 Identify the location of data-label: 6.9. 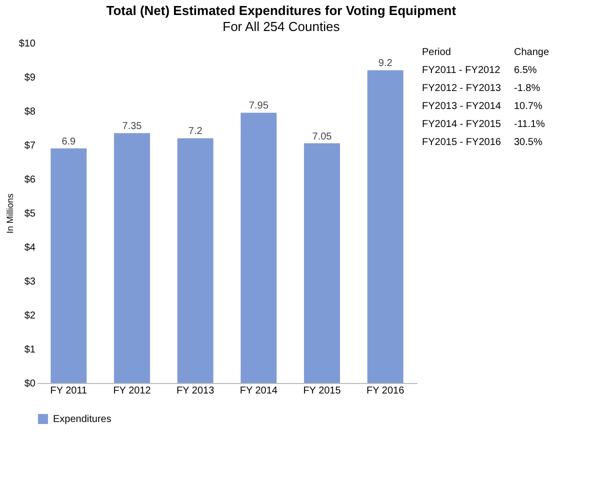
(69, 142).